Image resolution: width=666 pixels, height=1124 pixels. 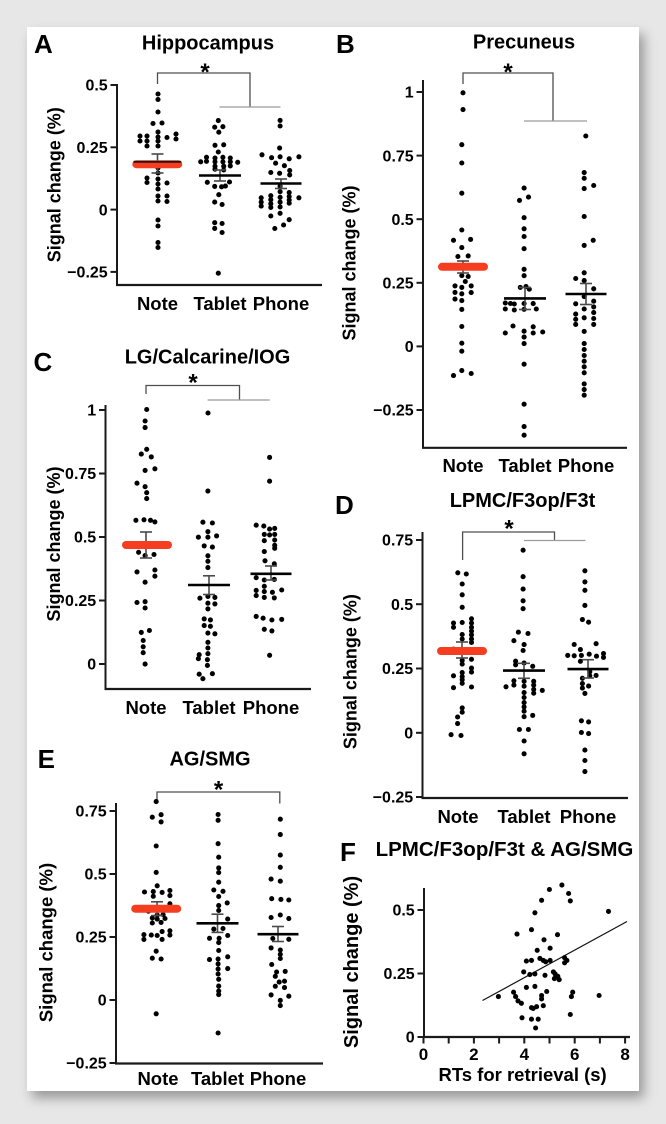 What do you see at coordinates (525, 1054) in the screenshot?
I see `svg-text: 4` at bounding box center [525, 1054].